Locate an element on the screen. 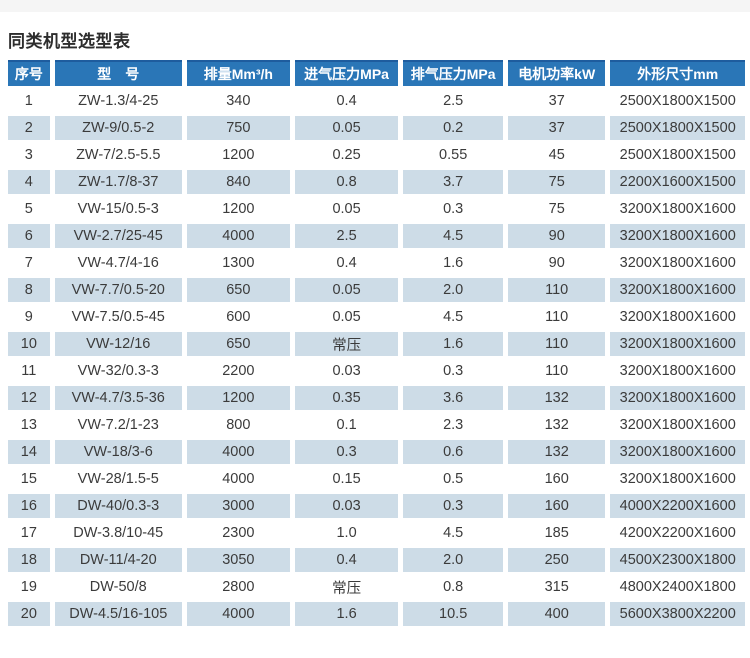  table-cell: 800 is located at coordinates (238, 425).